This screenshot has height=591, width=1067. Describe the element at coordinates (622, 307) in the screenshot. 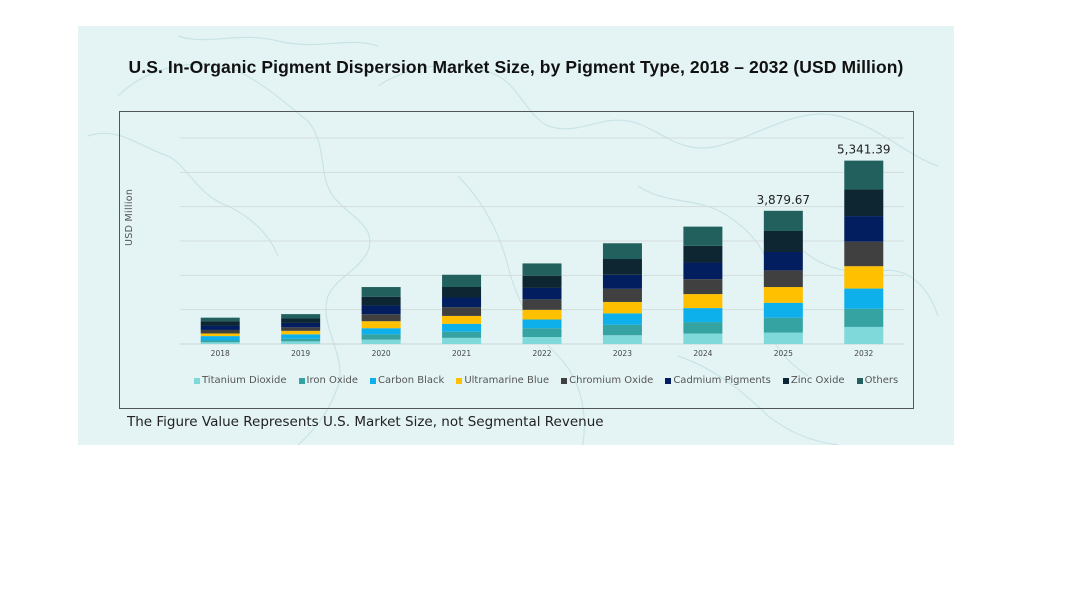

I see `bar-segment-ultramarine-blue-2023` at that location.